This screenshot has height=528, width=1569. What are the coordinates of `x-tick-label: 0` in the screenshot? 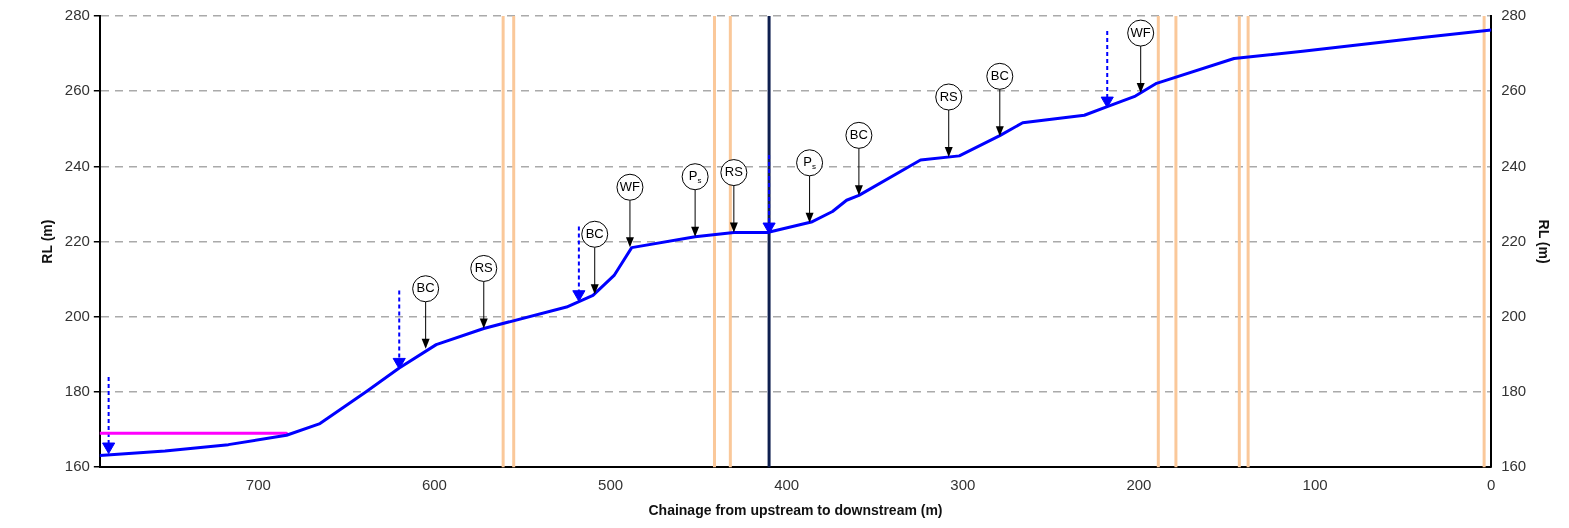 It's located at (1491, 485).